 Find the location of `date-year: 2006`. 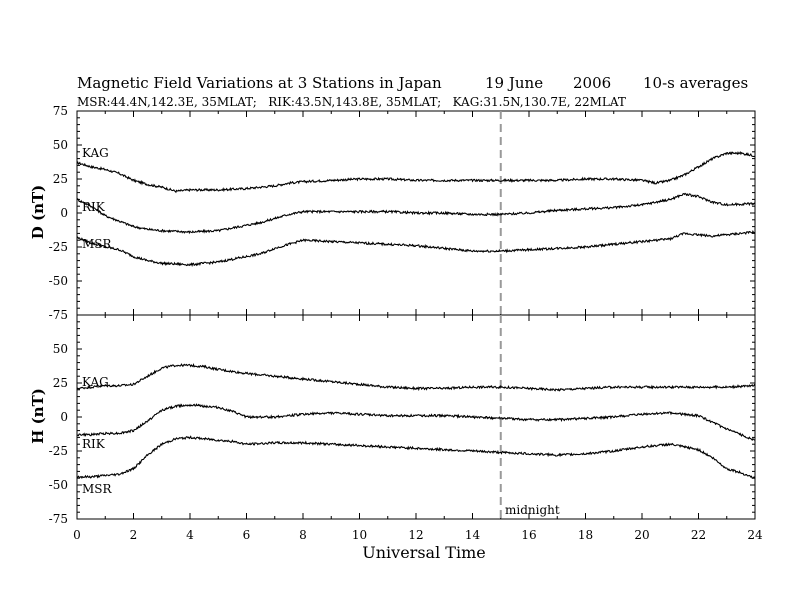

date-year: 2006 is located at coordinates (592, 83).